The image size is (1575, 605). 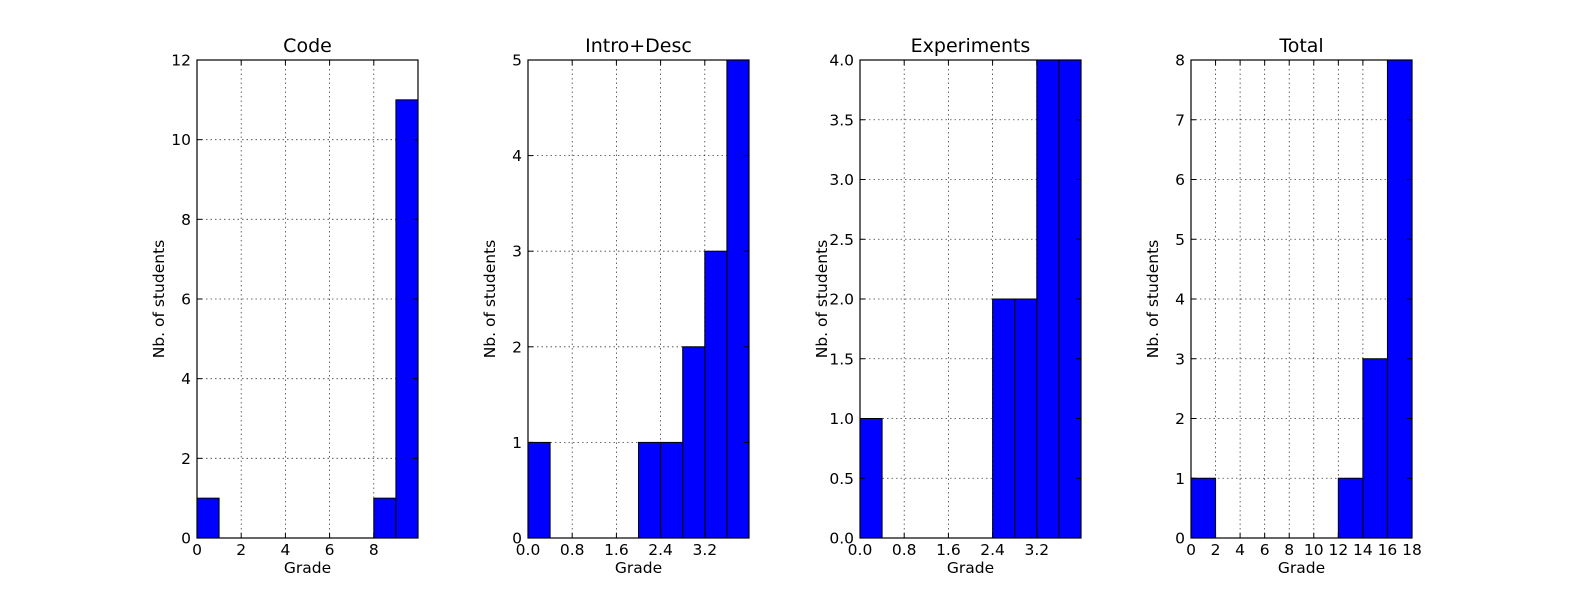 What do you see at coordinates (841, 479) in the screenshot?
I see `y-tick-label: 0.5` at bounding box center [841, 479].